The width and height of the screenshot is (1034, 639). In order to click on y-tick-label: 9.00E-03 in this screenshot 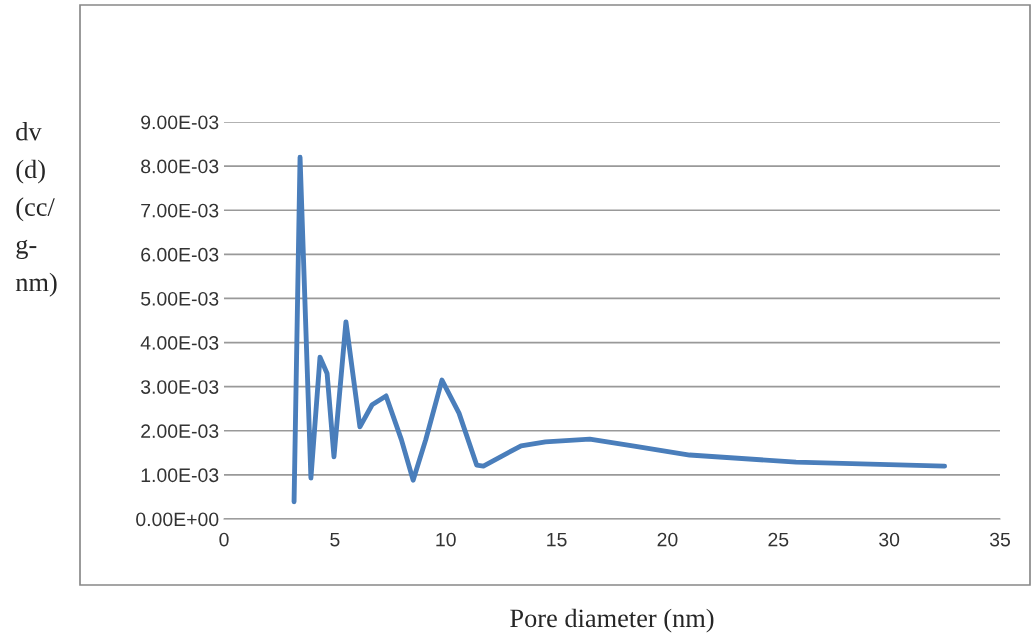, I will do `click(180, 122)`.